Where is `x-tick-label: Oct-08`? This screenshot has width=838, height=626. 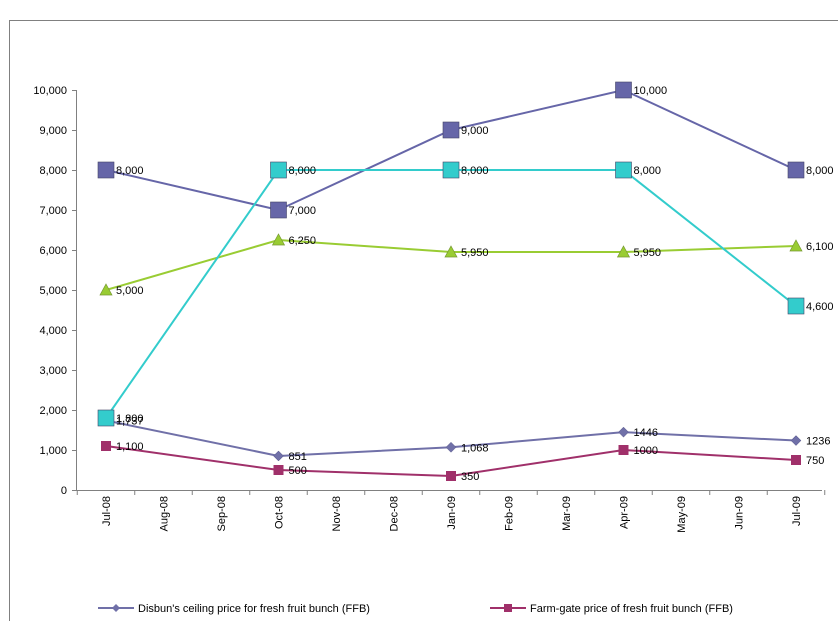 x-tick-label: Oct-08 is located at coordinates (280, 512).